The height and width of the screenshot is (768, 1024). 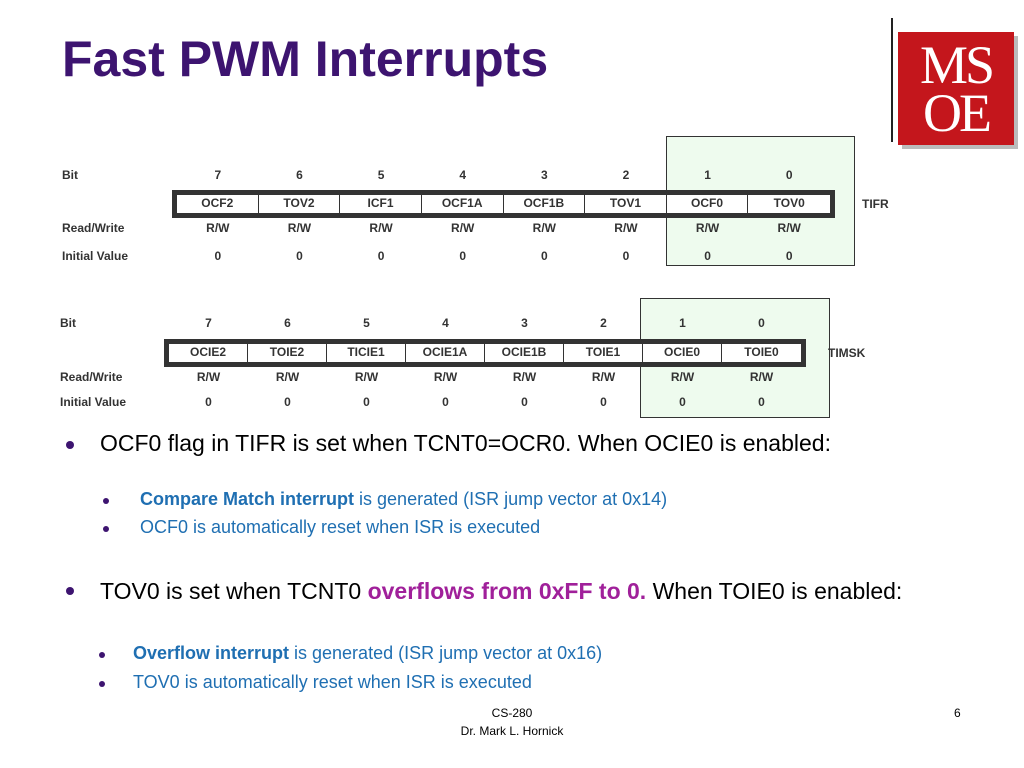 What do you see at coordinates (761, 352) in the screenshot?
I see `field-name: TOIE0` at bounding box center [761, 352].